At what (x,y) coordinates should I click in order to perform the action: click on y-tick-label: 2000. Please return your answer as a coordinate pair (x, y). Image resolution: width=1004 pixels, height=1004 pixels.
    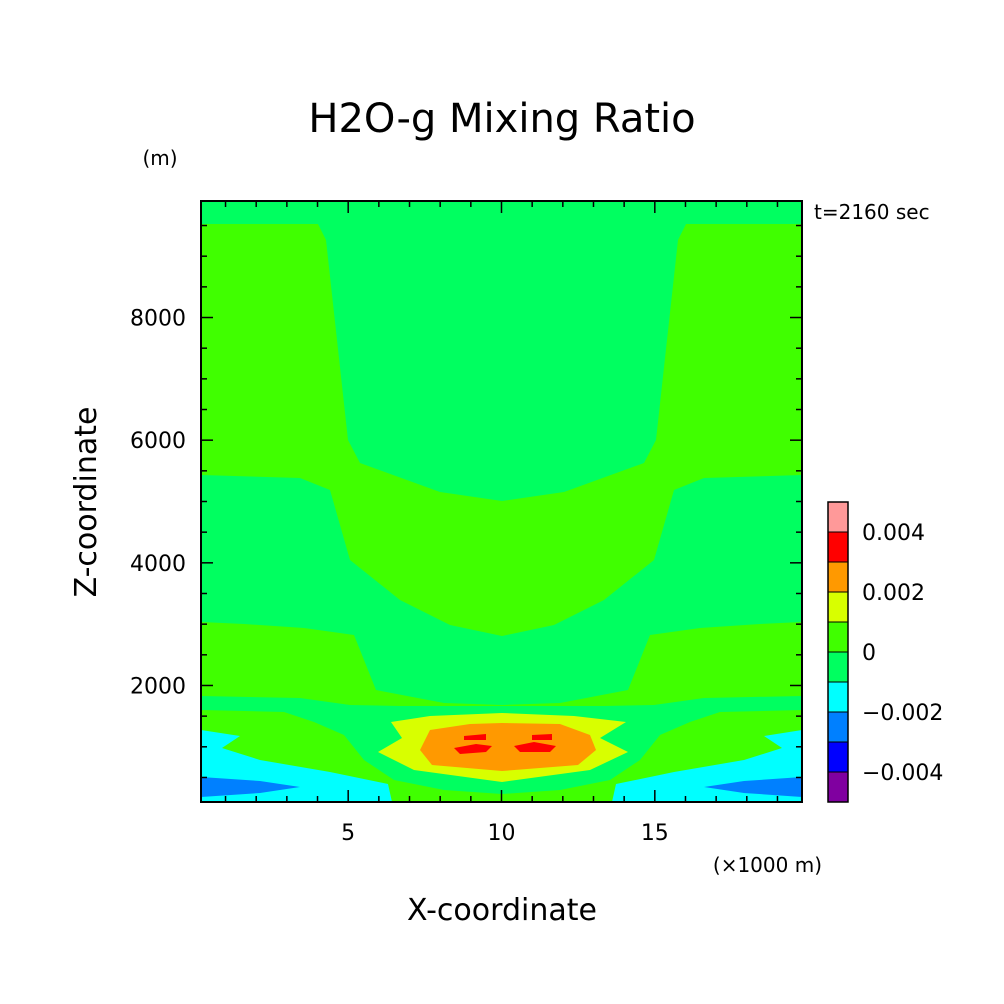
    Looking at the image, I should click on (158, 686).